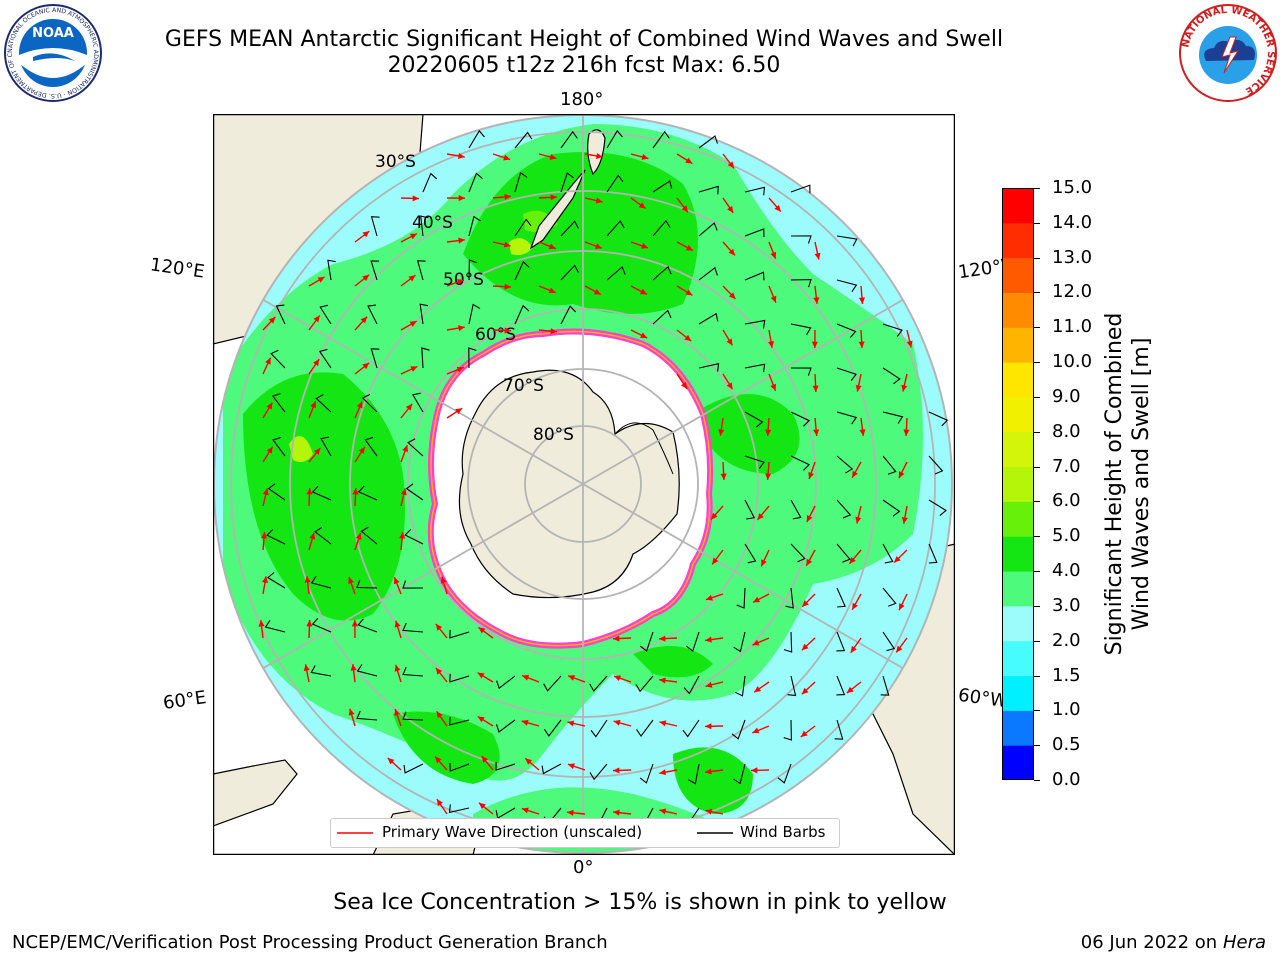 The height and width of the screenshot is (960, 1280). What do you see at coordinates (1072, 292) in the screenshot?
I see `colorbar-tick-label: 12.0` at bounding box center [1072, 292].